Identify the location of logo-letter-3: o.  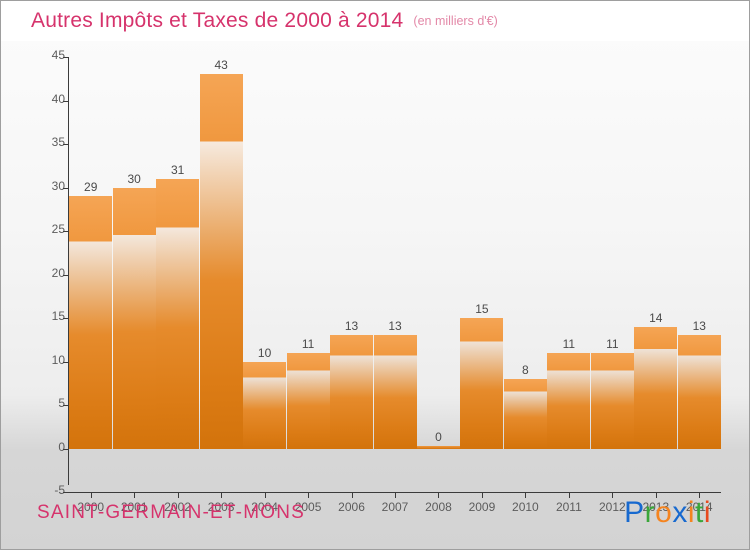
(664, 512).